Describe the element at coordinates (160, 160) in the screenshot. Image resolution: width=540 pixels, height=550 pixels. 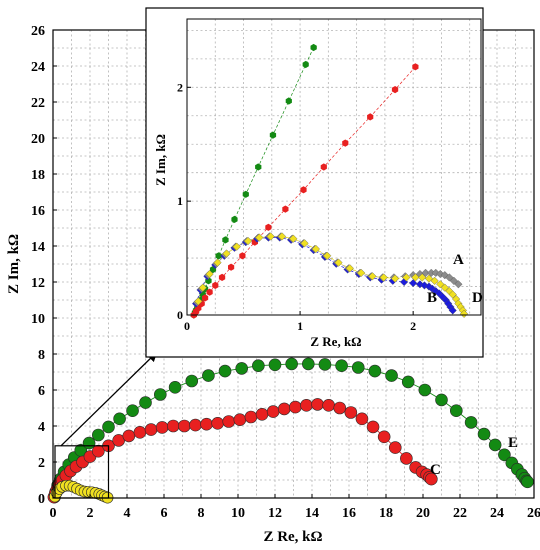
I see `y-axis-label: Z Im, kΩ` at that location.